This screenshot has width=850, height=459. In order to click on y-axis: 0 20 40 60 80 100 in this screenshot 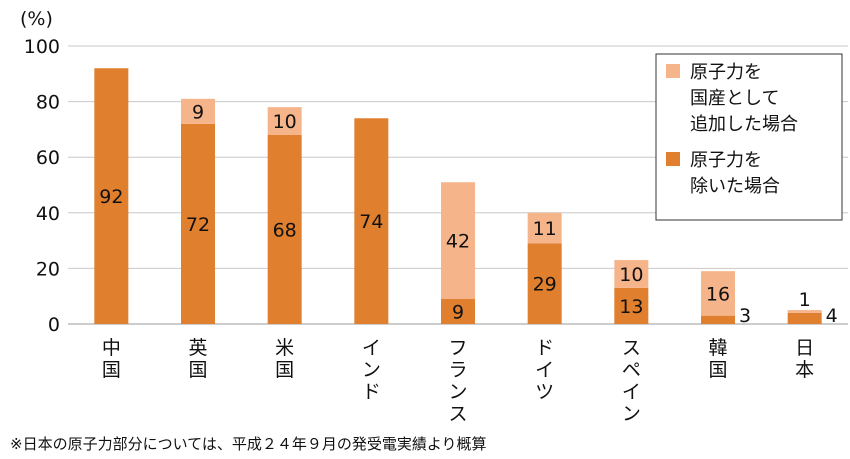, I will do `click(42, 186)`.